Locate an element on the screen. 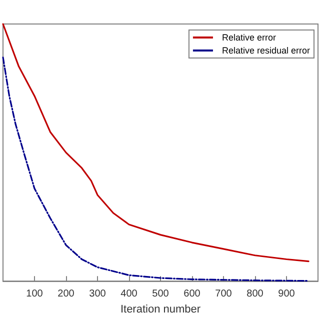  x-tick-label: 600 is located at coordinates (192, 294).